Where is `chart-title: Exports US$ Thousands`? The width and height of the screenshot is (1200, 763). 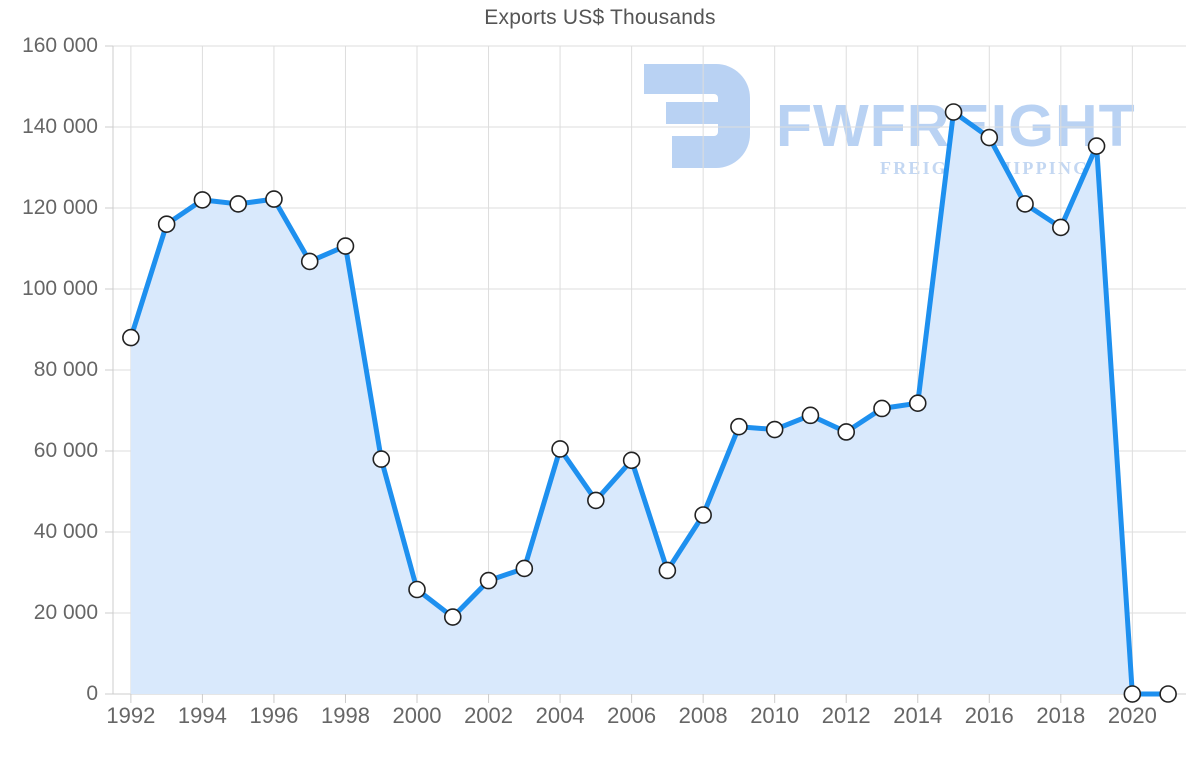 chart-title: Exports US$ Thousands is located at coordinates (600, 17).